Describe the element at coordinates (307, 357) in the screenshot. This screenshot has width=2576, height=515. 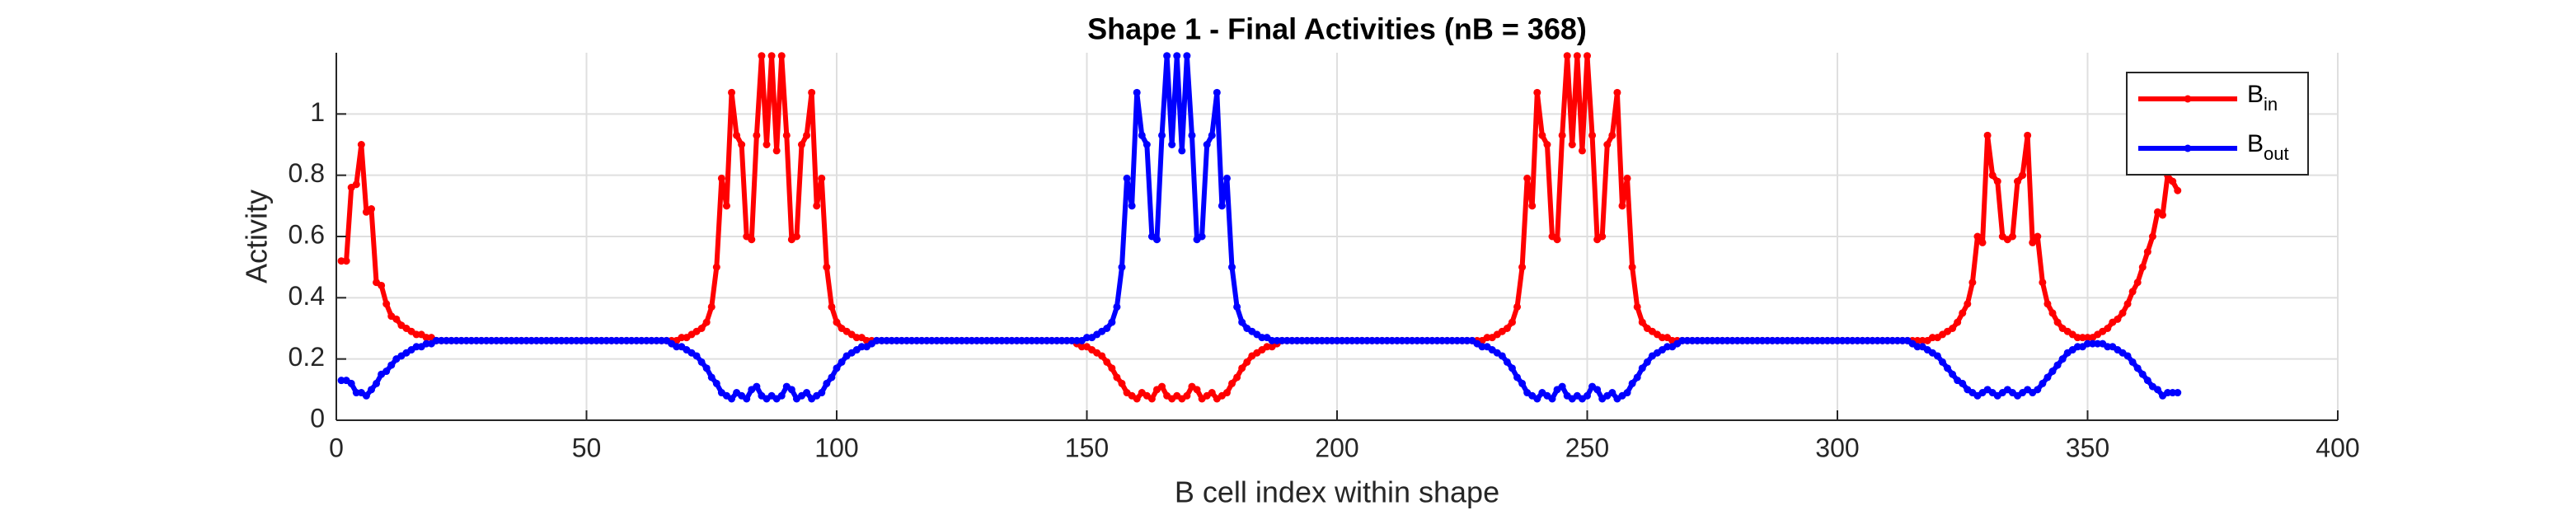
I see `y-tick-label: 0.2` at that location.